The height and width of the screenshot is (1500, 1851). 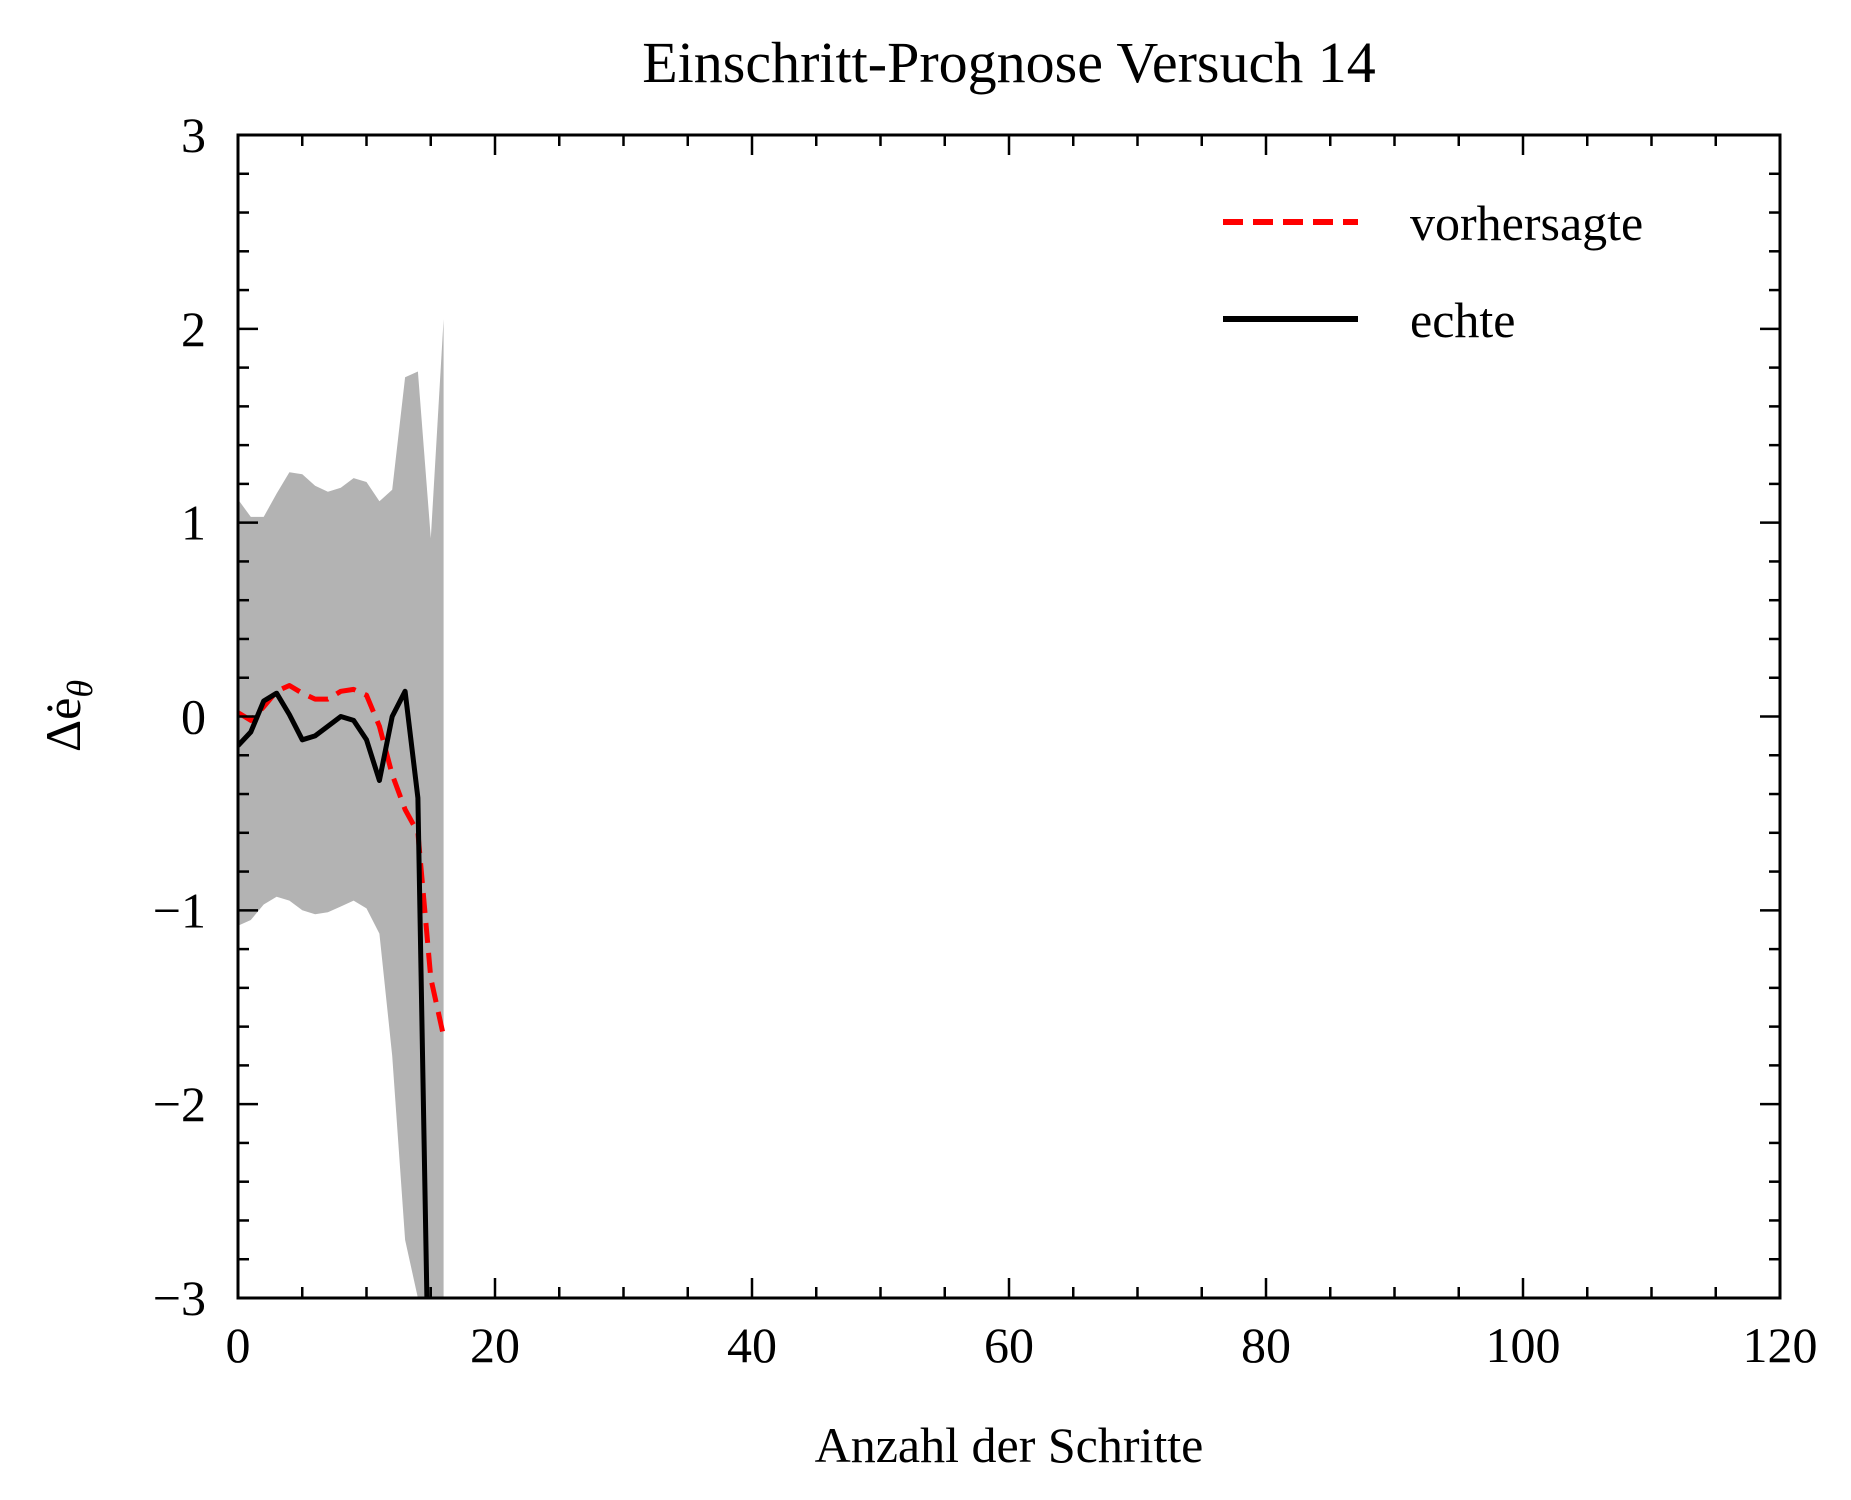 What do you see at coordinates (179, 1104) in the screenshot?
I see `y-tick-label: −2` at bounding box center [179, 1104].